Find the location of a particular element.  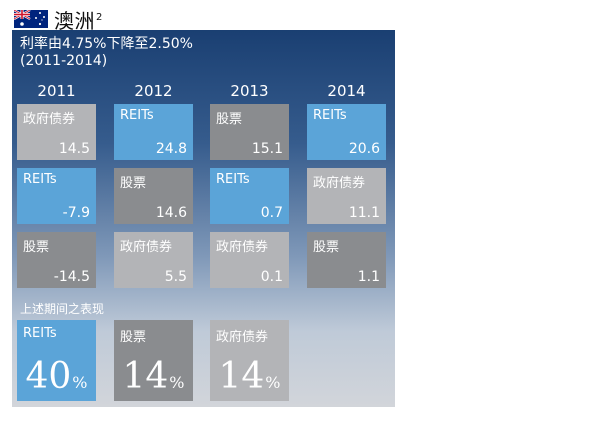

year-2014: 2014 is located at coordinates (346, 91).